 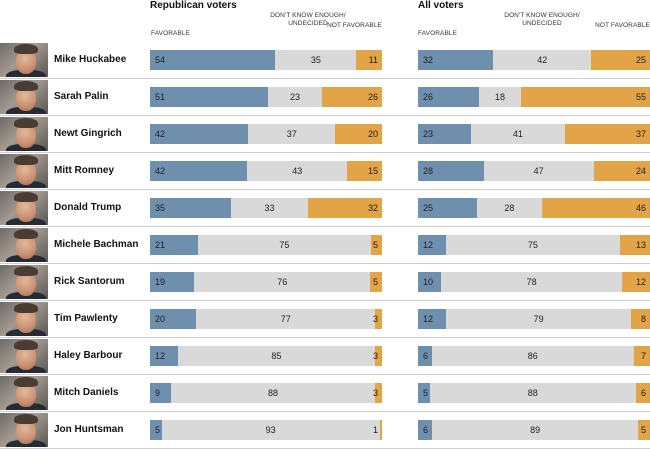 What do you see at coordinates (308, 19) in the screenshot?
I see `republican-dont-know-header: DON'T KNOW ENOUGH/ UNDECIDED` at bounding box center [308, 19].